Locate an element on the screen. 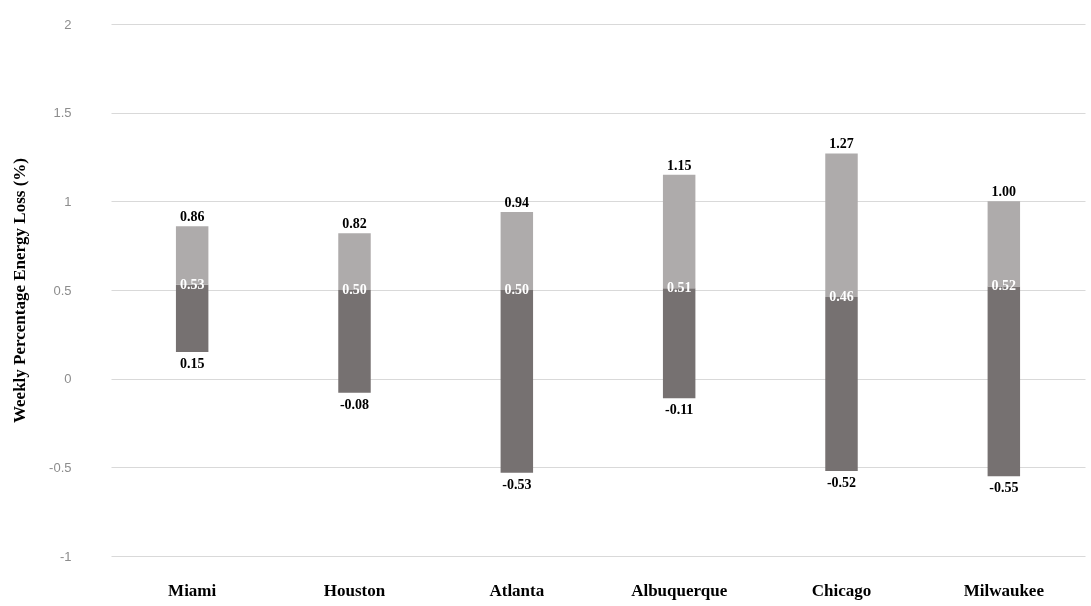 Image resolution: width=1091 pixels, height=606 pixels. x-tick-label: Albuquerque is located at coordinates (679, 590).